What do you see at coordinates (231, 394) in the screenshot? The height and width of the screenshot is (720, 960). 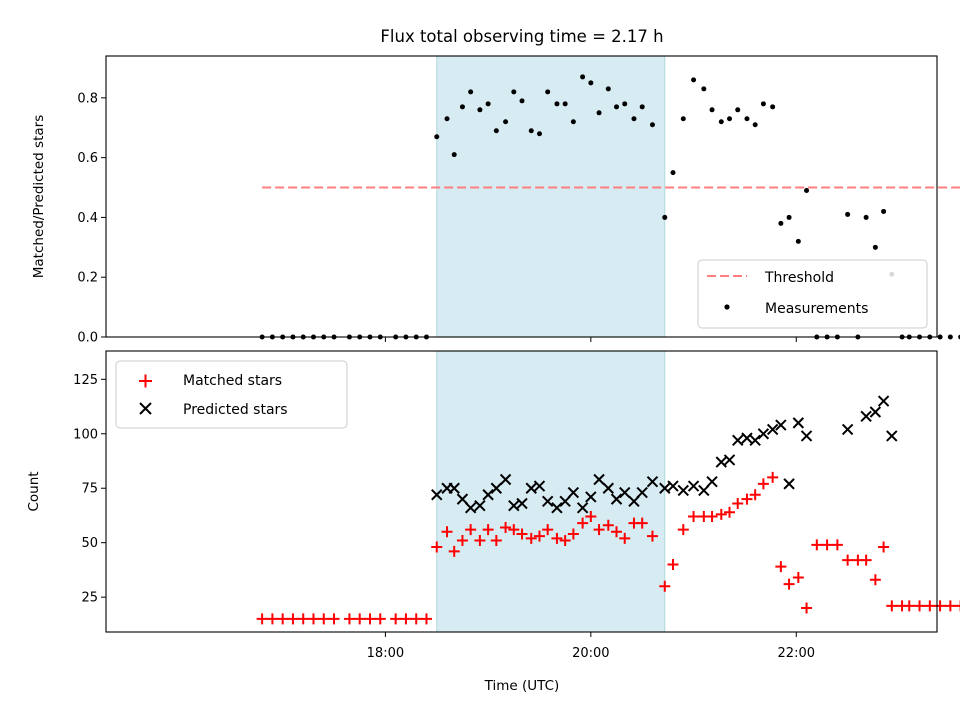 I see `bottom-legend: Matched stars Predicted stars` at bounding box center [231, 394].